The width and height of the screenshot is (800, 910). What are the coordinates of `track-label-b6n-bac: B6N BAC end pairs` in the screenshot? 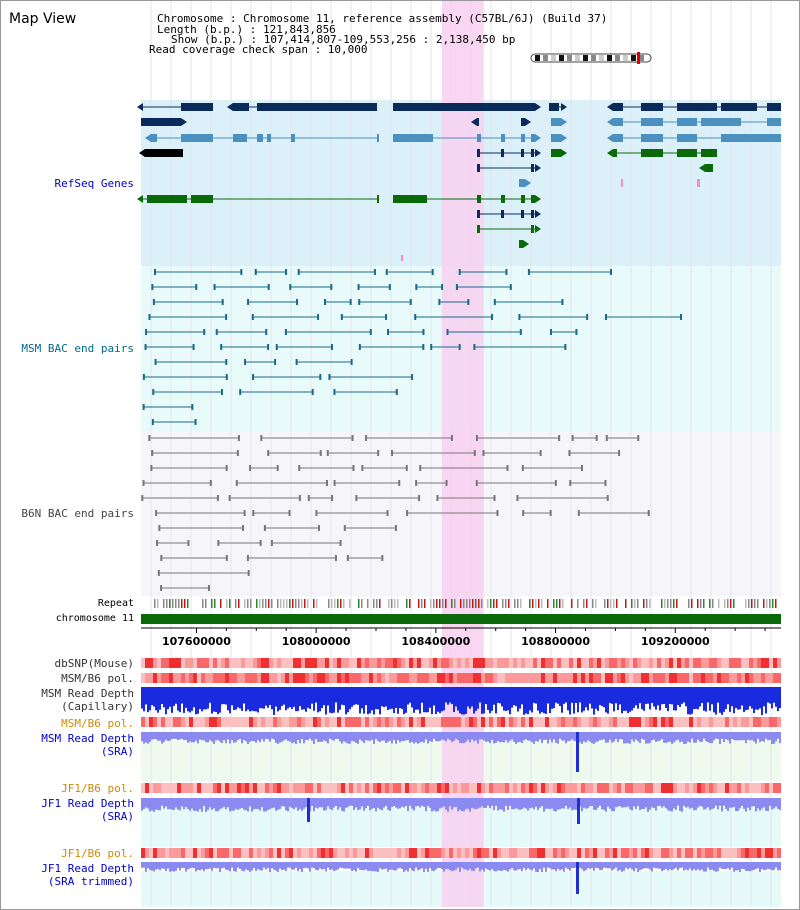 It's located at (77, 513).